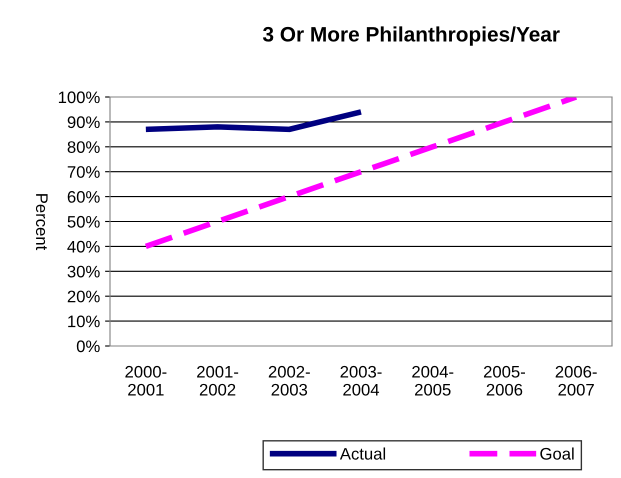 The height and width of the screenshot is (478, 621). I want to click on y-tick-label: 0%, so click(88, 346).